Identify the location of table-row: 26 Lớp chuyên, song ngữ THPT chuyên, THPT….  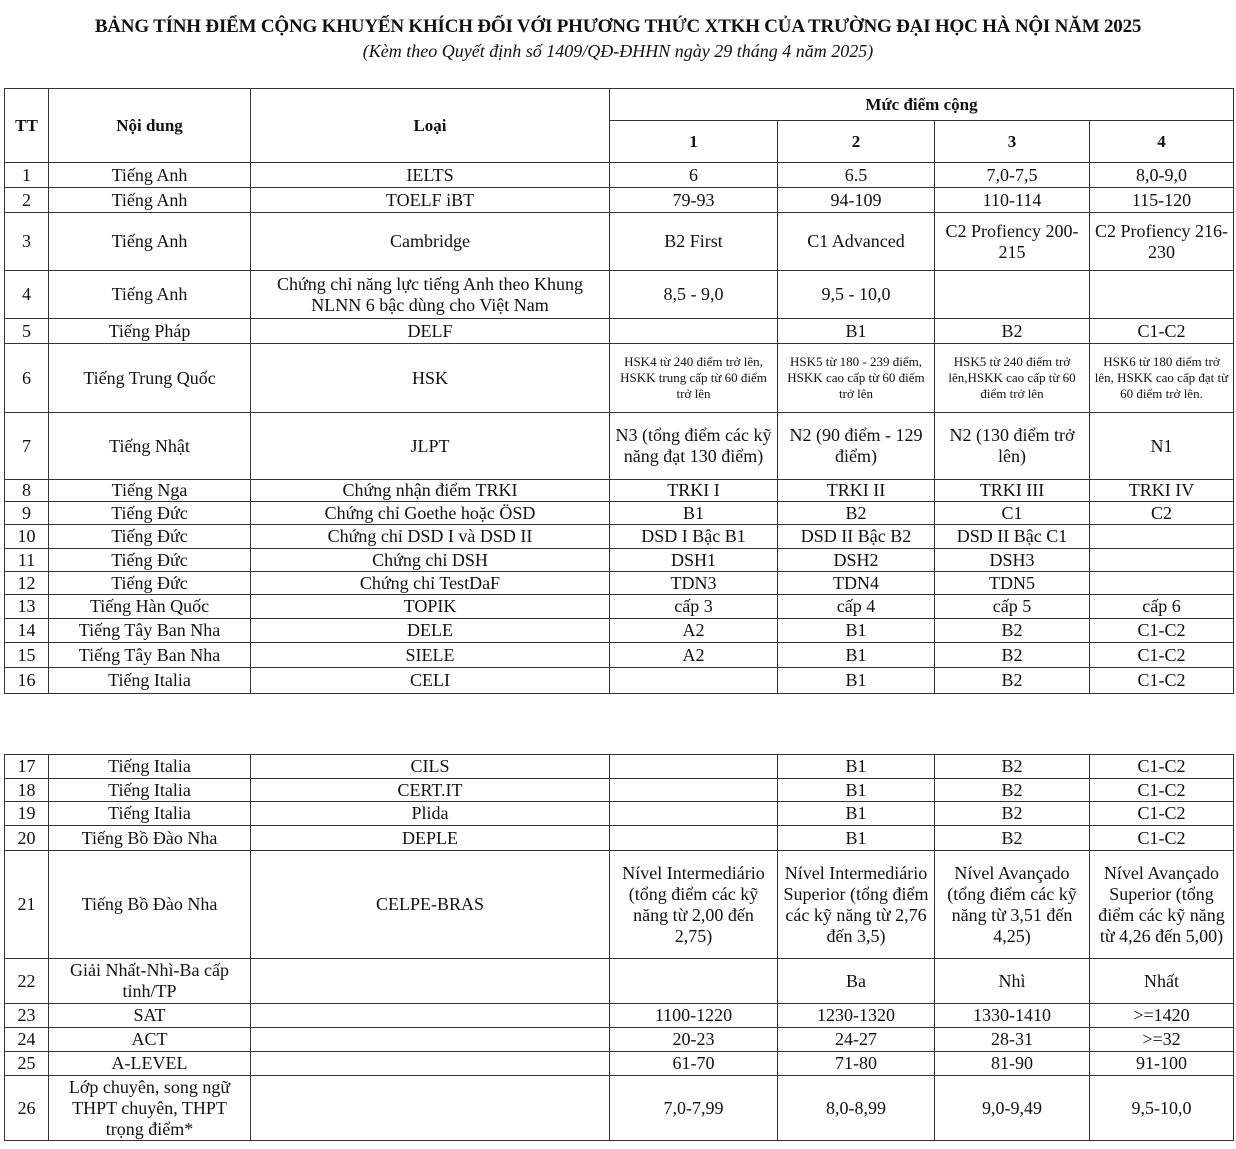
(619, 1108).